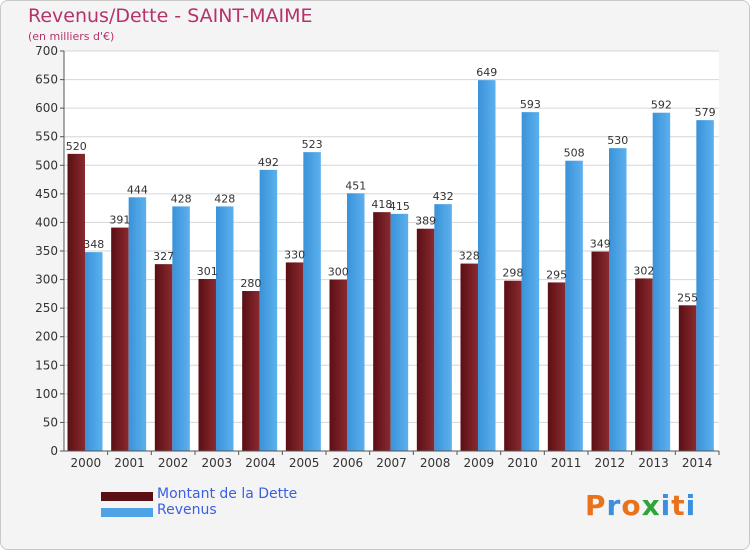 The image size is (750, 550). Describe the element at coordinates (443, 196) in the screenshot. I see `value-label: 432` at that location.